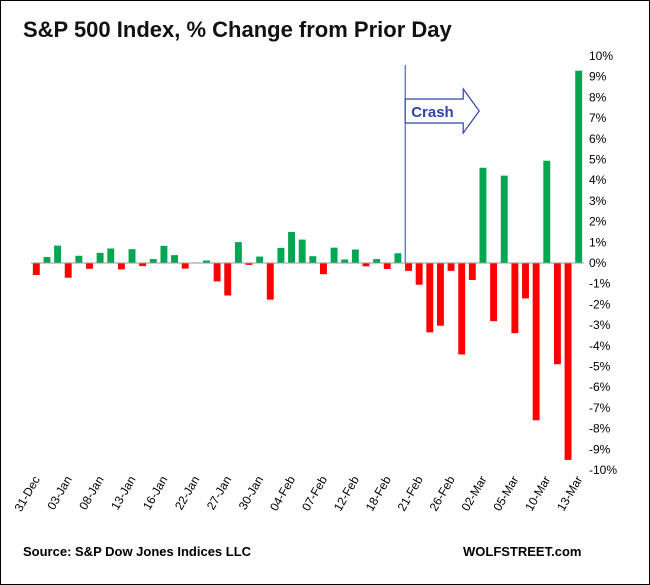 The width and height of the screenshot is (650, 585). What do you see at coordinates (600, 325) in the screenshot?
I see `y-tick-label: -3%` at bounding box center [600, 325].